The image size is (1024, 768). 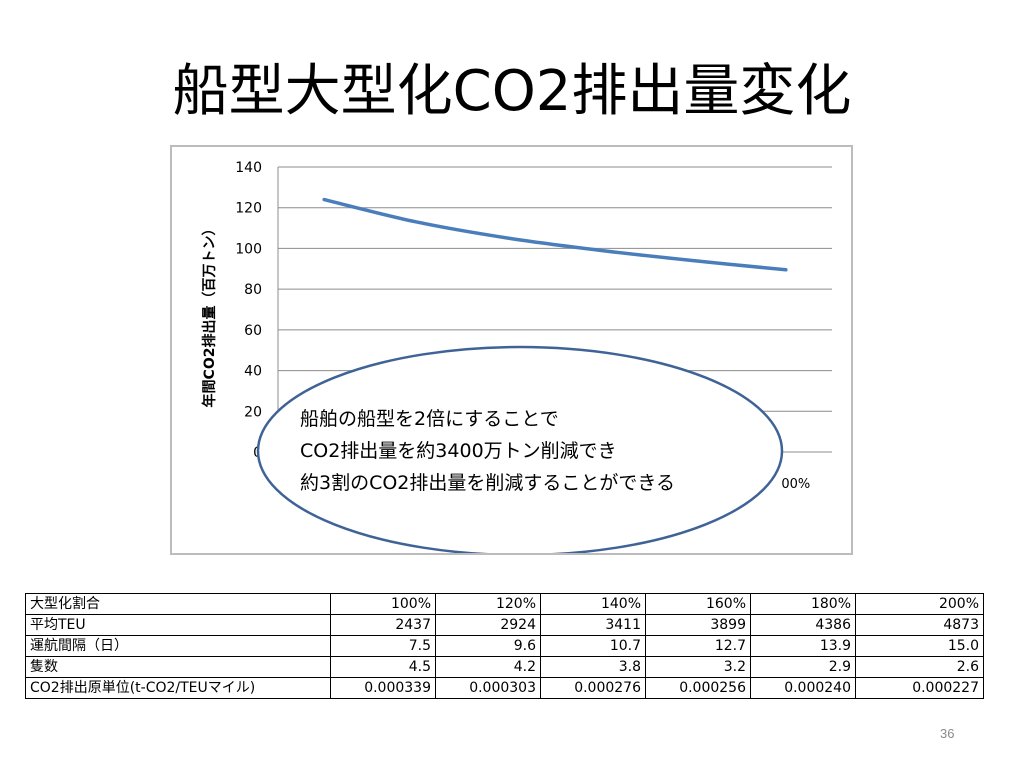 What do you see at coordinates (488, 646) in the screenshot?
I see `table-cell: 9.6` at bounding box center [488, 646].